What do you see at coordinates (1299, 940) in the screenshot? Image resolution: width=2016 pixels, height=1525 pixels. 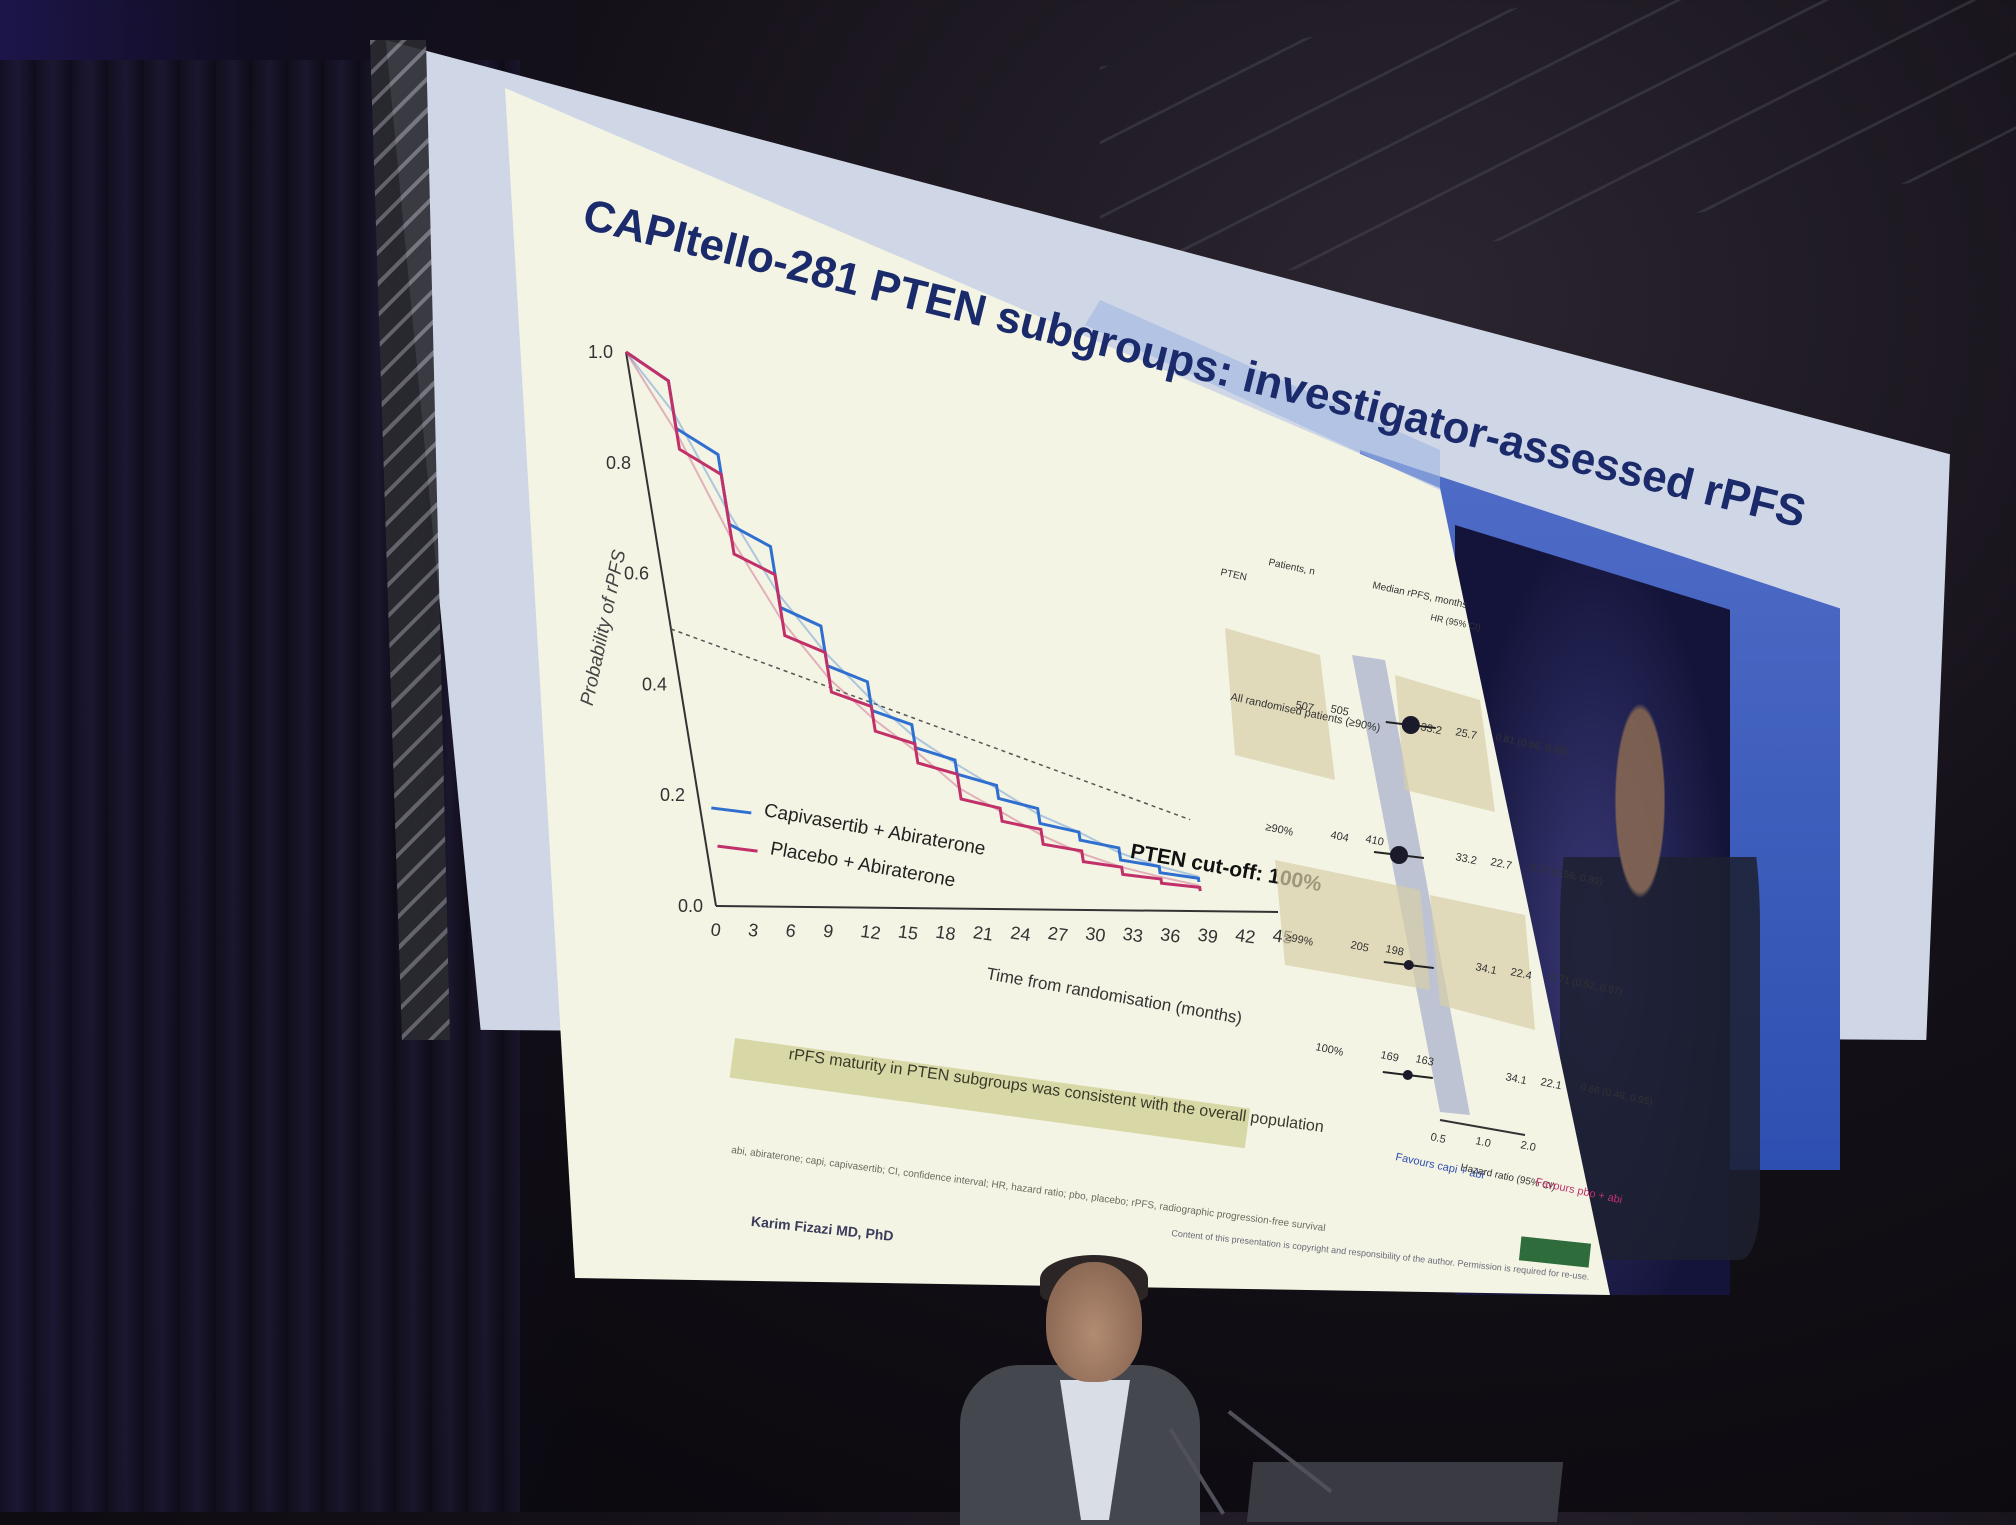 I see `row-cutoff-label: ≥99%` at bounding box center [1299, 940].